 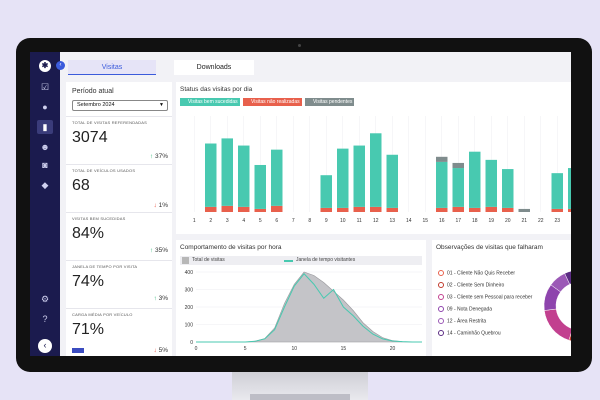 I want to click on kpi-delta: ↑ 37%, so click(x=159, y=156).